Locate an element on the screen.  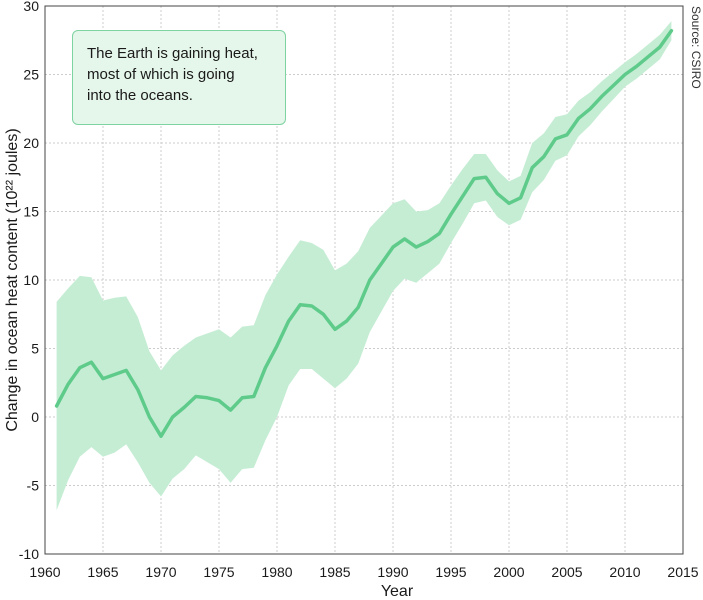
x-tick-label: 2010 is located at coordinates (624, 572).